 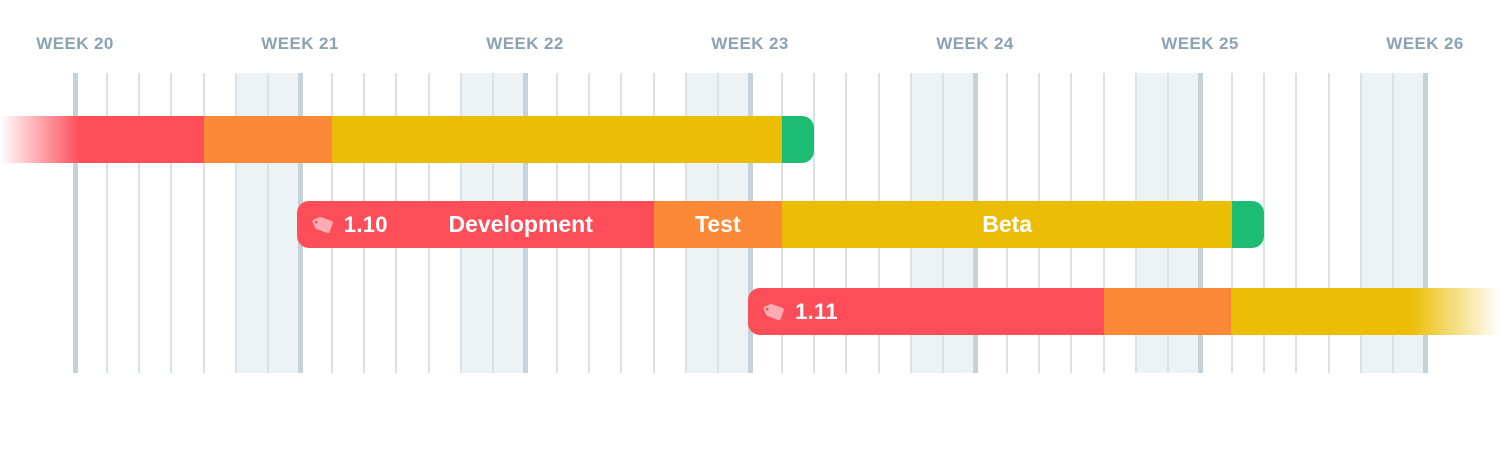 I want to click on gantt-segment-development: 1.10 Development, so click(x=475, y=224).